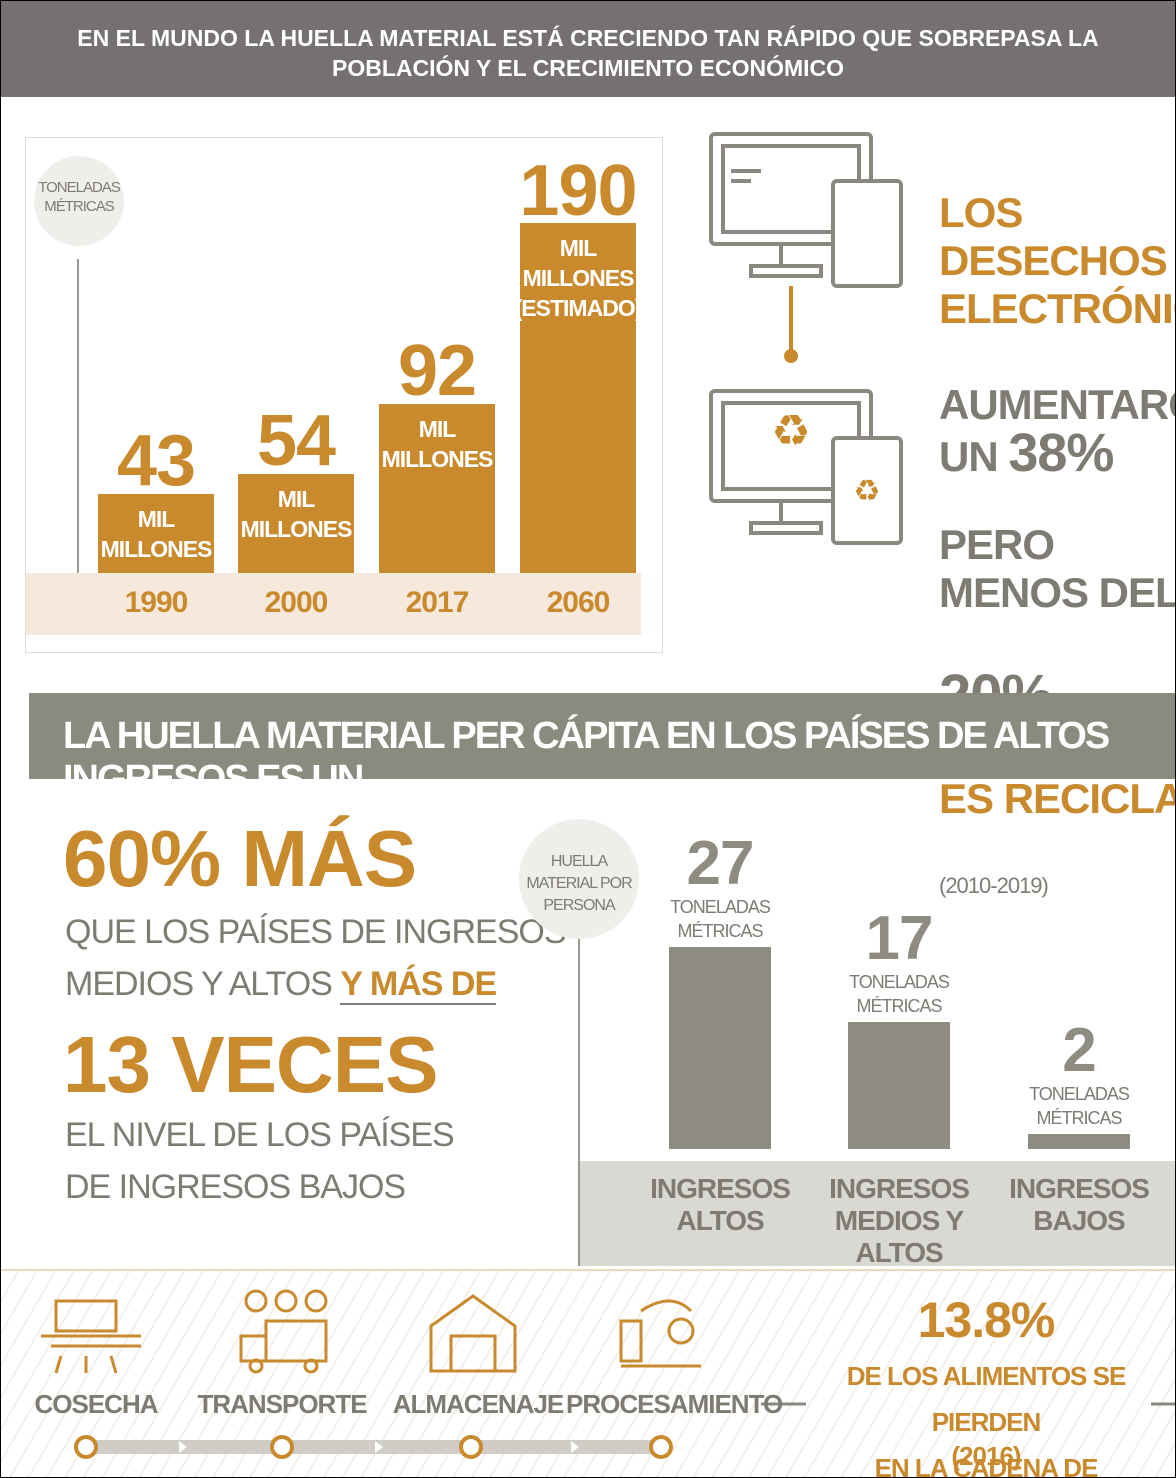 Image resolution: width=1176 pixels, height=1478 pixels. What do you see at coordinates (578, 602) in the screenshot?
I see `x-tick-label: 2060` at bounding box center [578, 602].